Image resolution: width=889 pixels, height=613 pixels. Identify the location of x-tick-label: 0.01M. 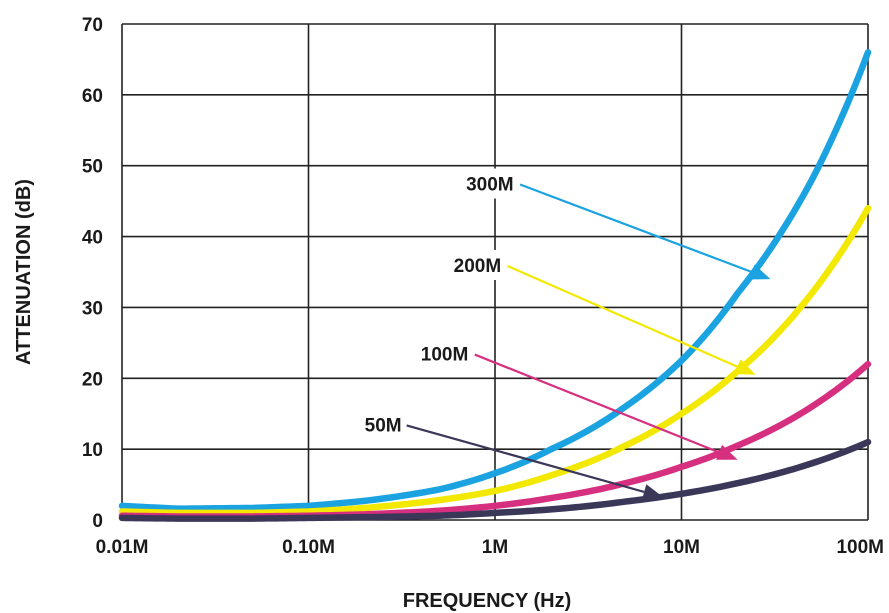
(122, 547).